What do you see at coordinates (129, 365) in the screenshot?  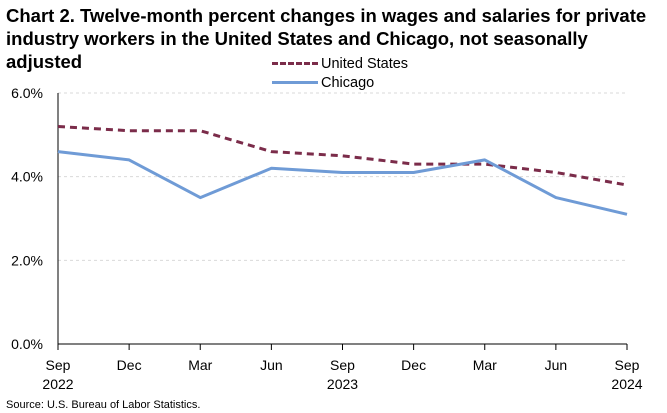 I see `x-tick-label-1: Dec` at bounding box center [129, 365].